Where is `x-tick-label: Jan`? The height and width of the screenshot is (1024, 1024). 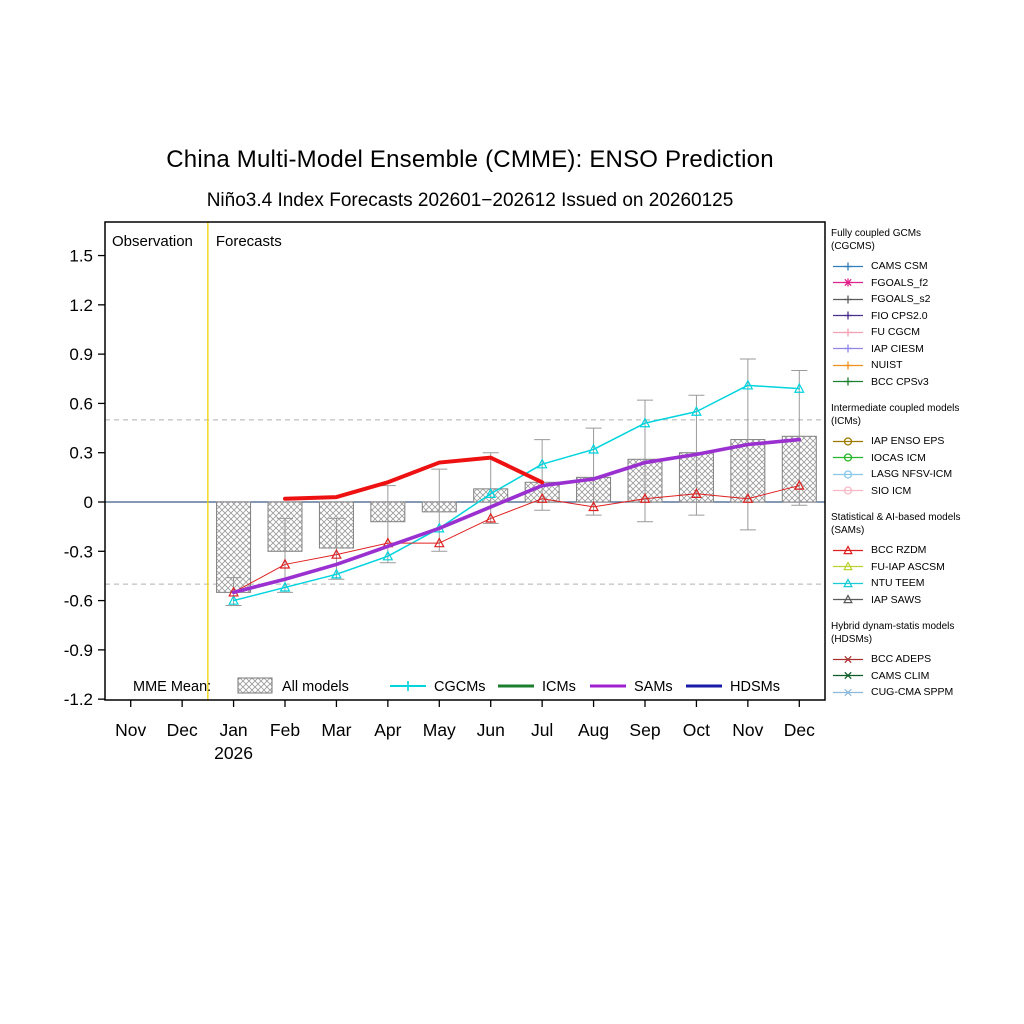 x-tick-label: Jan is located at coordinates (233, 730).